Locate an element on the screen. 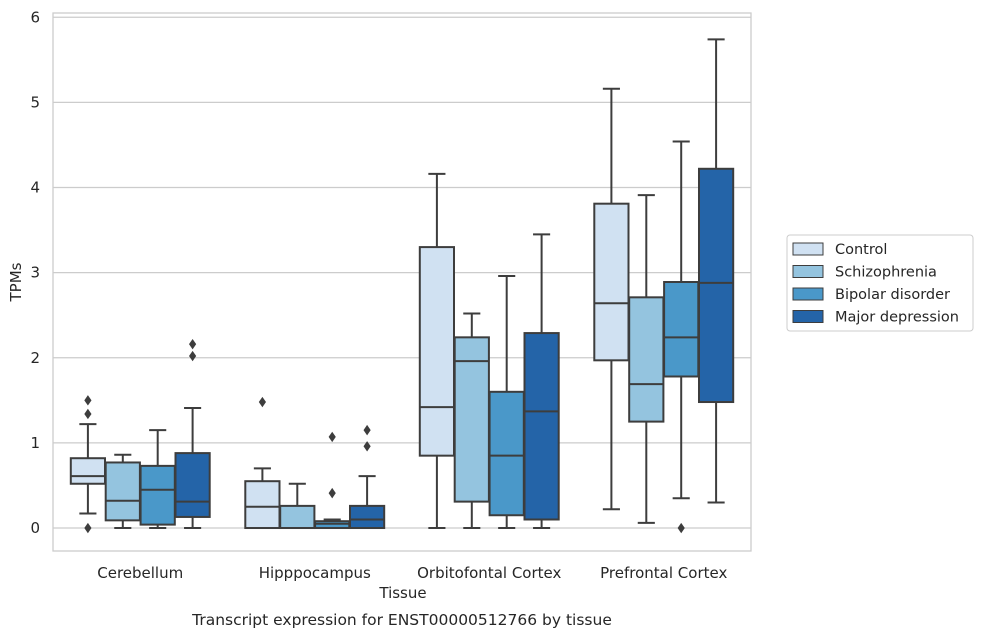 The image size is (983, 638). legend-label: Bipolar disorder is located at coordinates (892, 295).